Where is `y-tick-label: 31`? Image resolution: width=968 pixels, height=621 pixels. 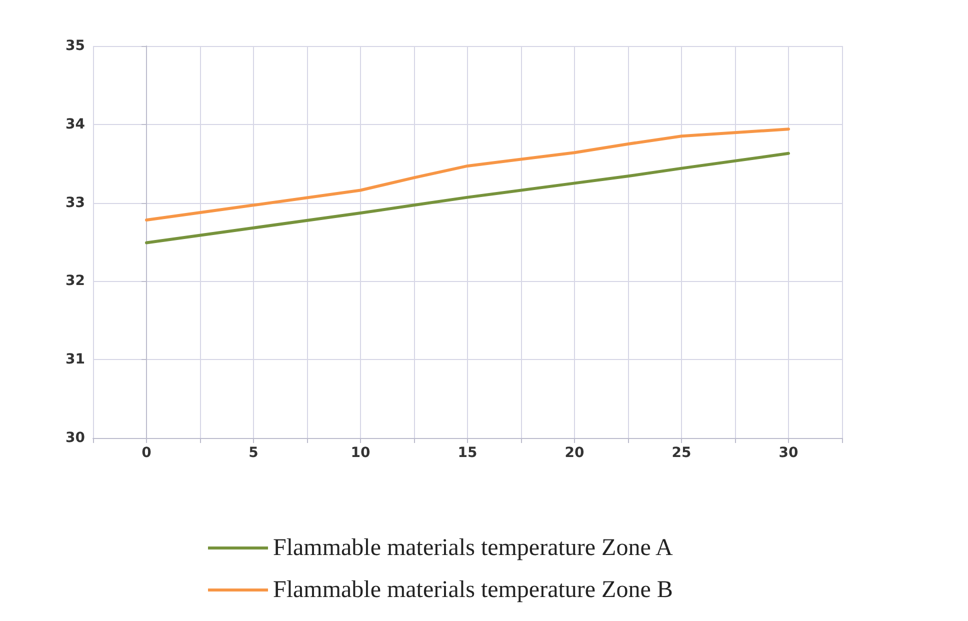
y-tick-label: 31 is located at coordinates (75, 360).